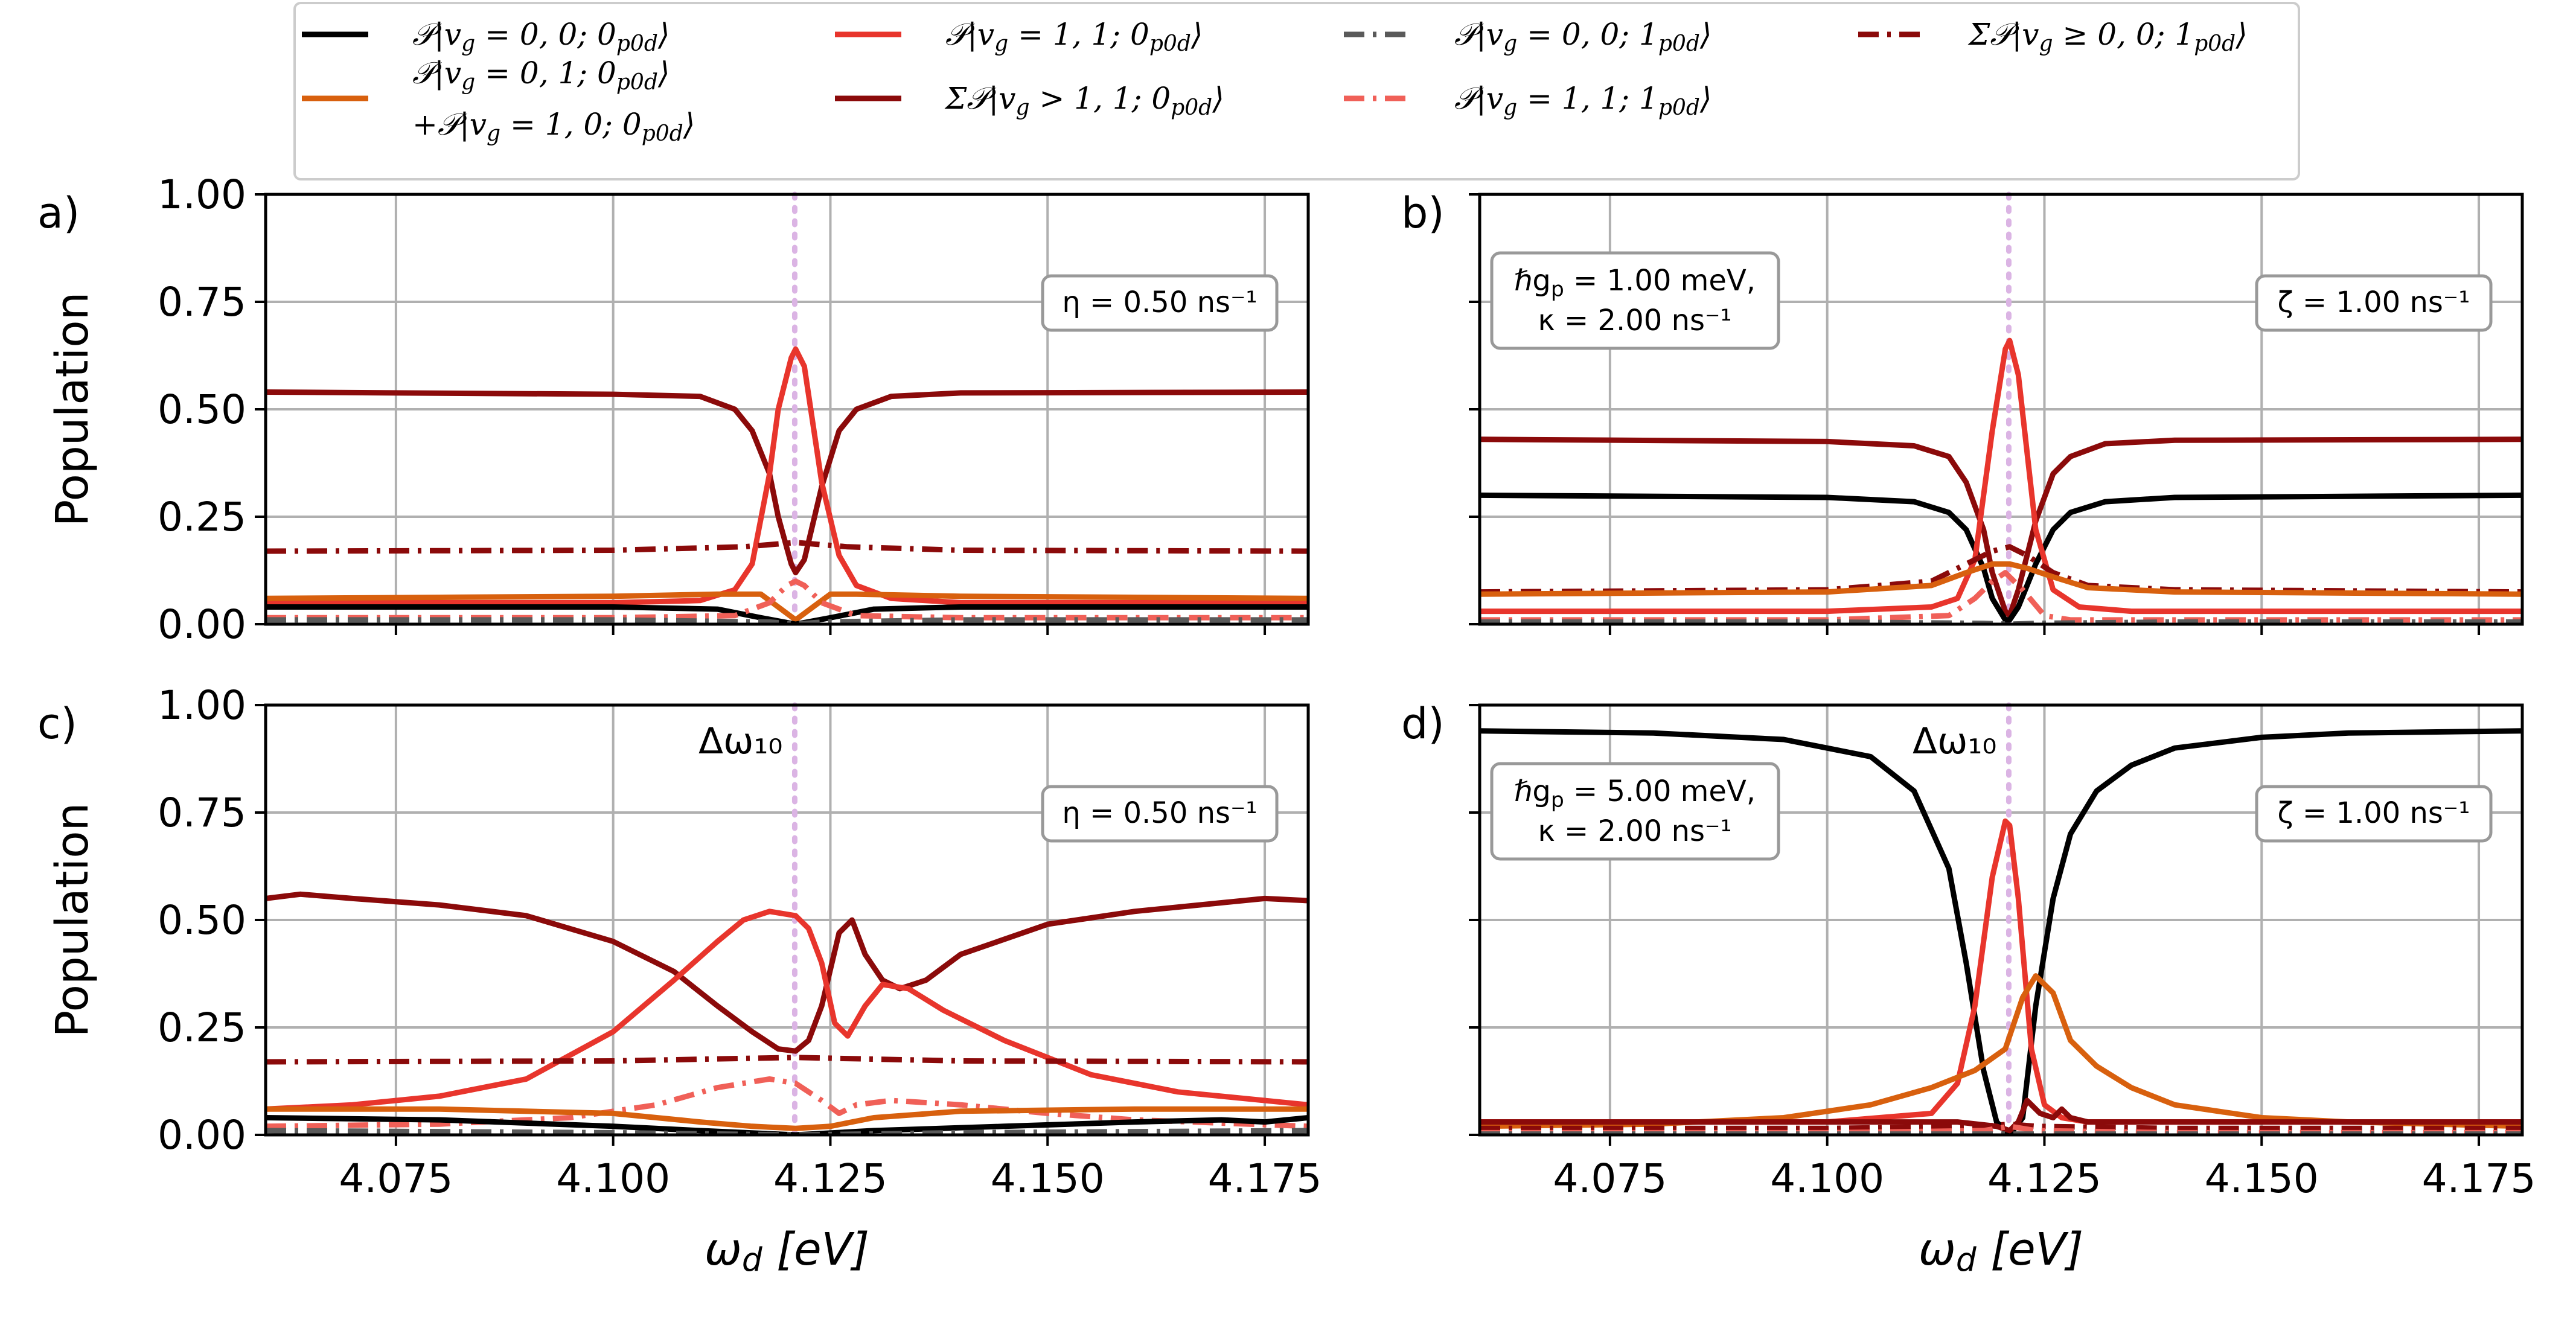 The height and width of the screenshot is (1319, 2576). What do you see at coordinates (1423, 213) in the screenshot?
I see `panel-label: b)` at bounding box center [1423, 213].